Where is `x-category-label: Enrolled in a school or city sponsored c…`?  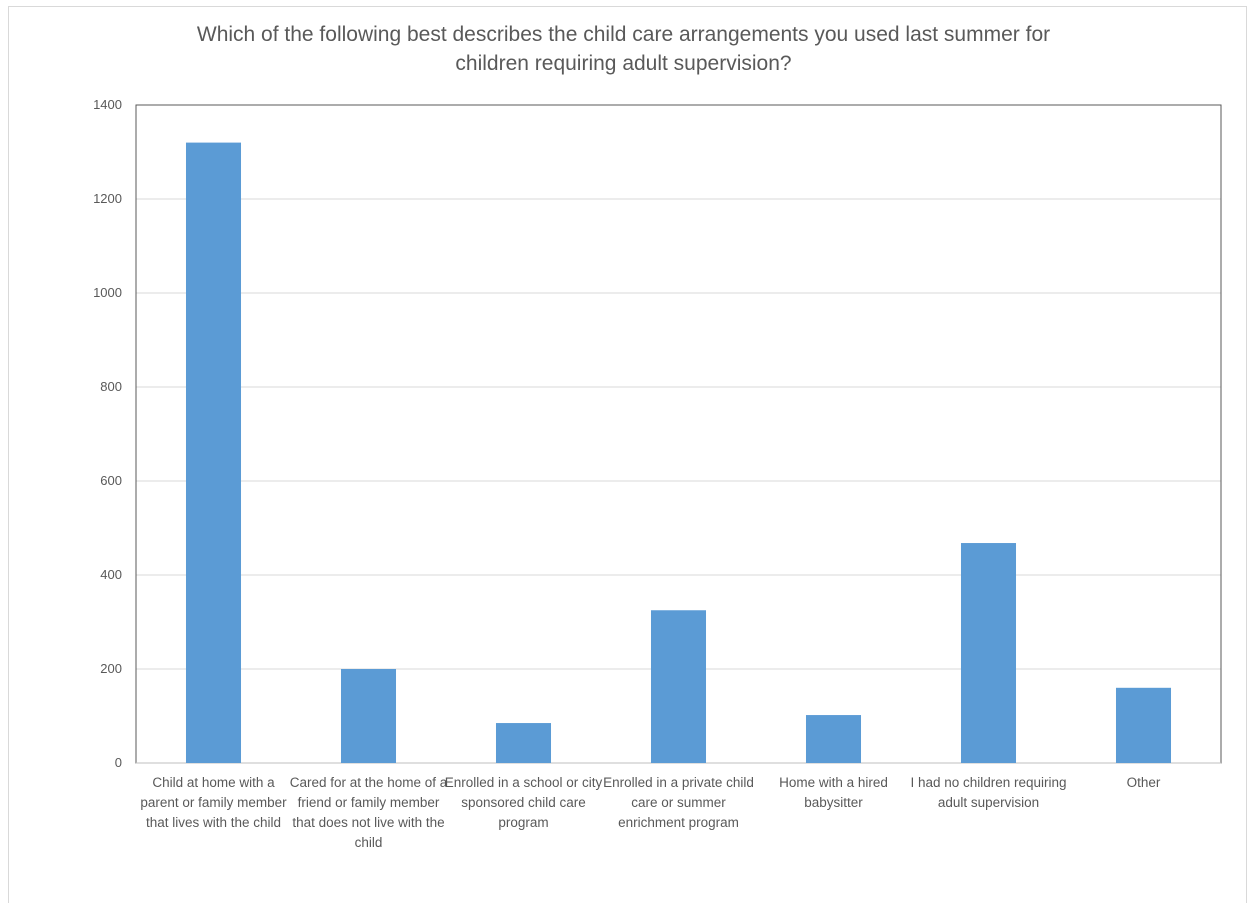 x-category-label: Enrolled in a school or city sponsored c… is located at coordinates (523, 802).